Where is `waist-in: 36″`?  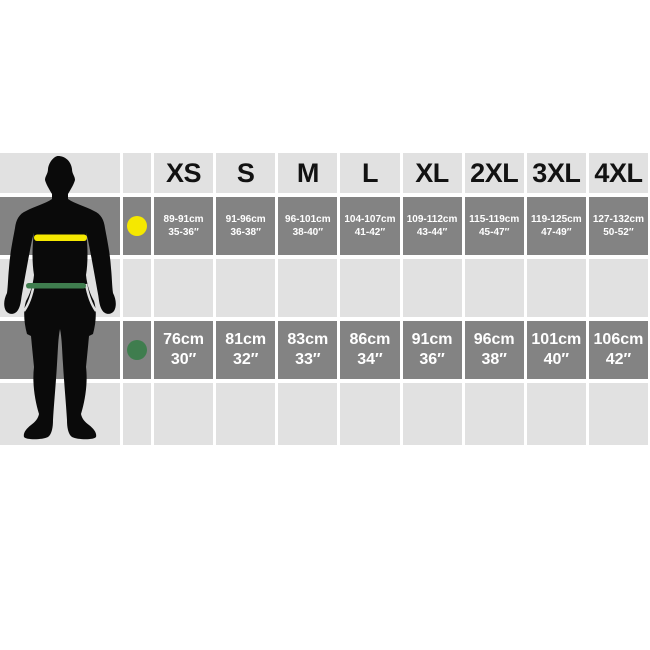 waist-in: 36″ is located at coordinates (432, 359).